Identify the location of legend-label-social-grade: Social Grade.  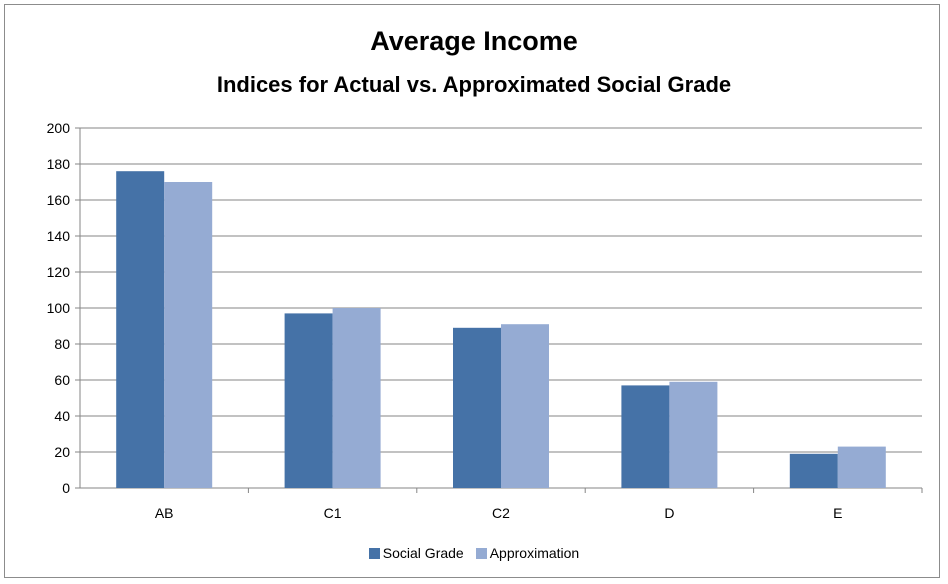
(423, 553).